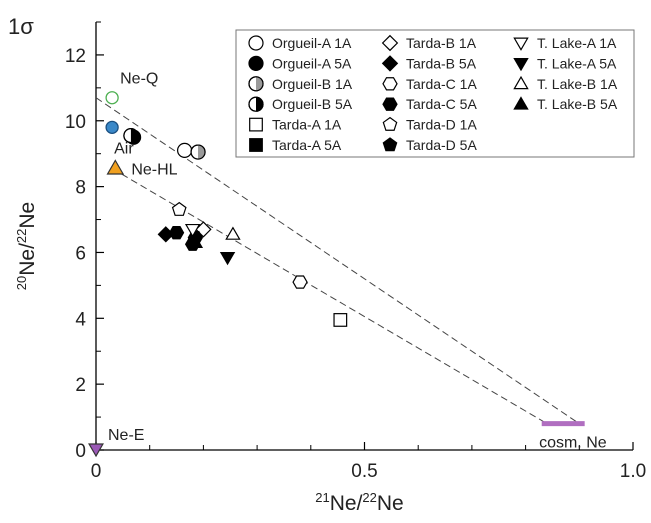 The image size is (651, 523). Describe the element at coordinates (75, 122) in the screenshot. I see `y-tick-label: 10` at that location.